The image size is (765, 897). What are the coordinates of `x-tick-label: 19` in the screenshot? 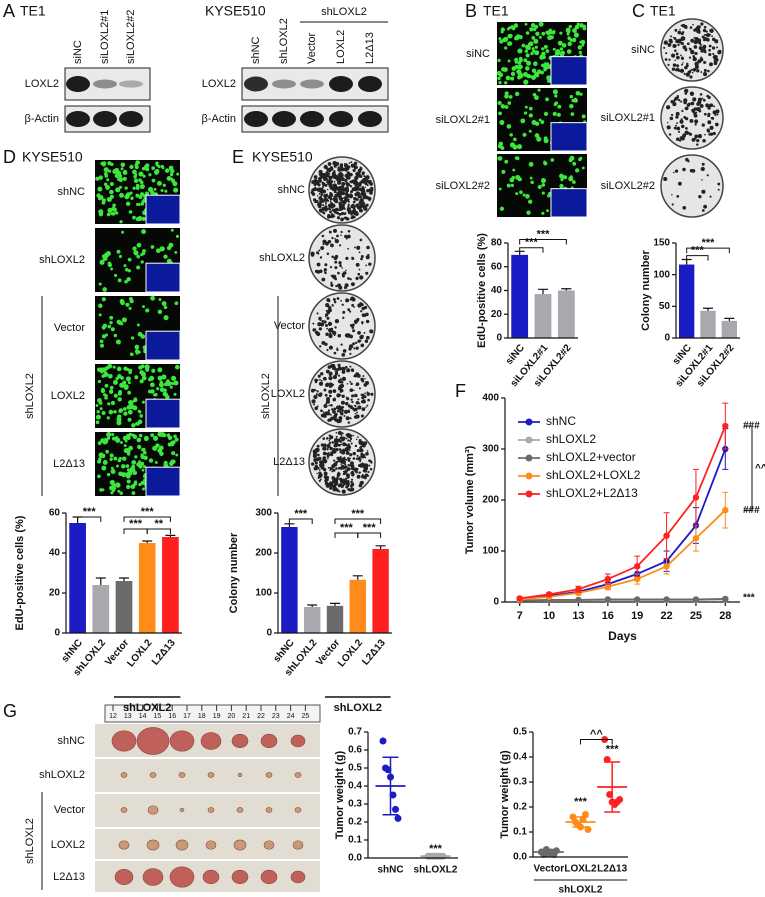 It's located at (637, 616).